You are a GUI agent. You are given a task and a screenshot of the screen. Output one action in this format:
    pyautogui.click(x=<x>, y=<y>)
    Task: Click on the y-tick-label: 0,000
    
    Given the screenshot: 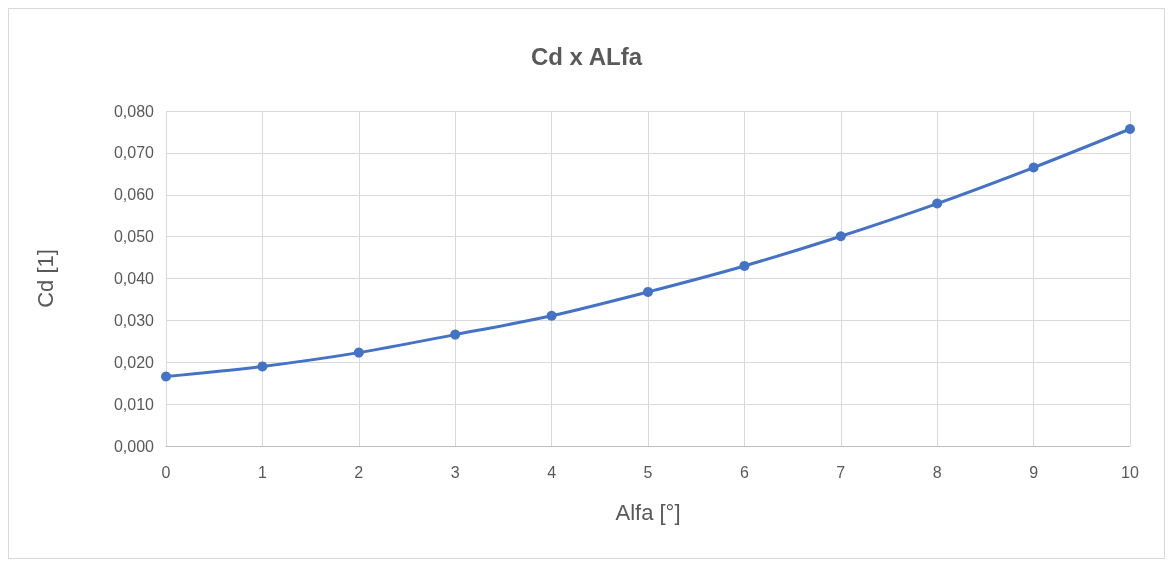 What is the action you would take?
    pyautogui.click(x=134, y=446)
    